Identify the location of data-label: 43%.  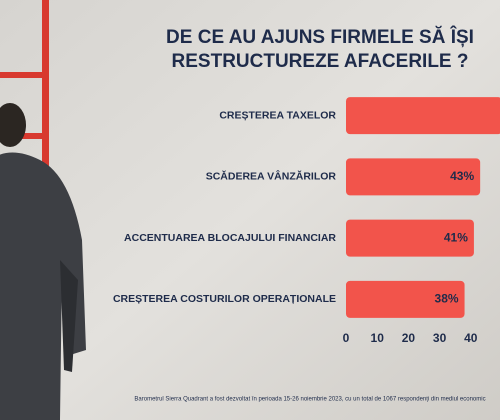
(462, 176).